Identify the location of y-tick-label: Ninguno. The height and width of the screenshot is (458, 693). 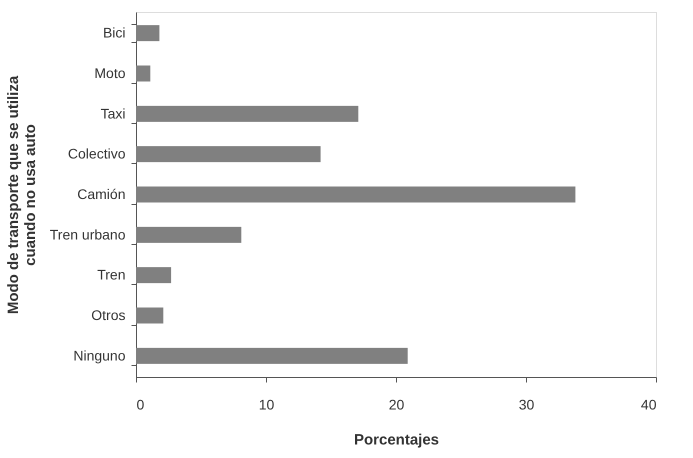
(99, 355).